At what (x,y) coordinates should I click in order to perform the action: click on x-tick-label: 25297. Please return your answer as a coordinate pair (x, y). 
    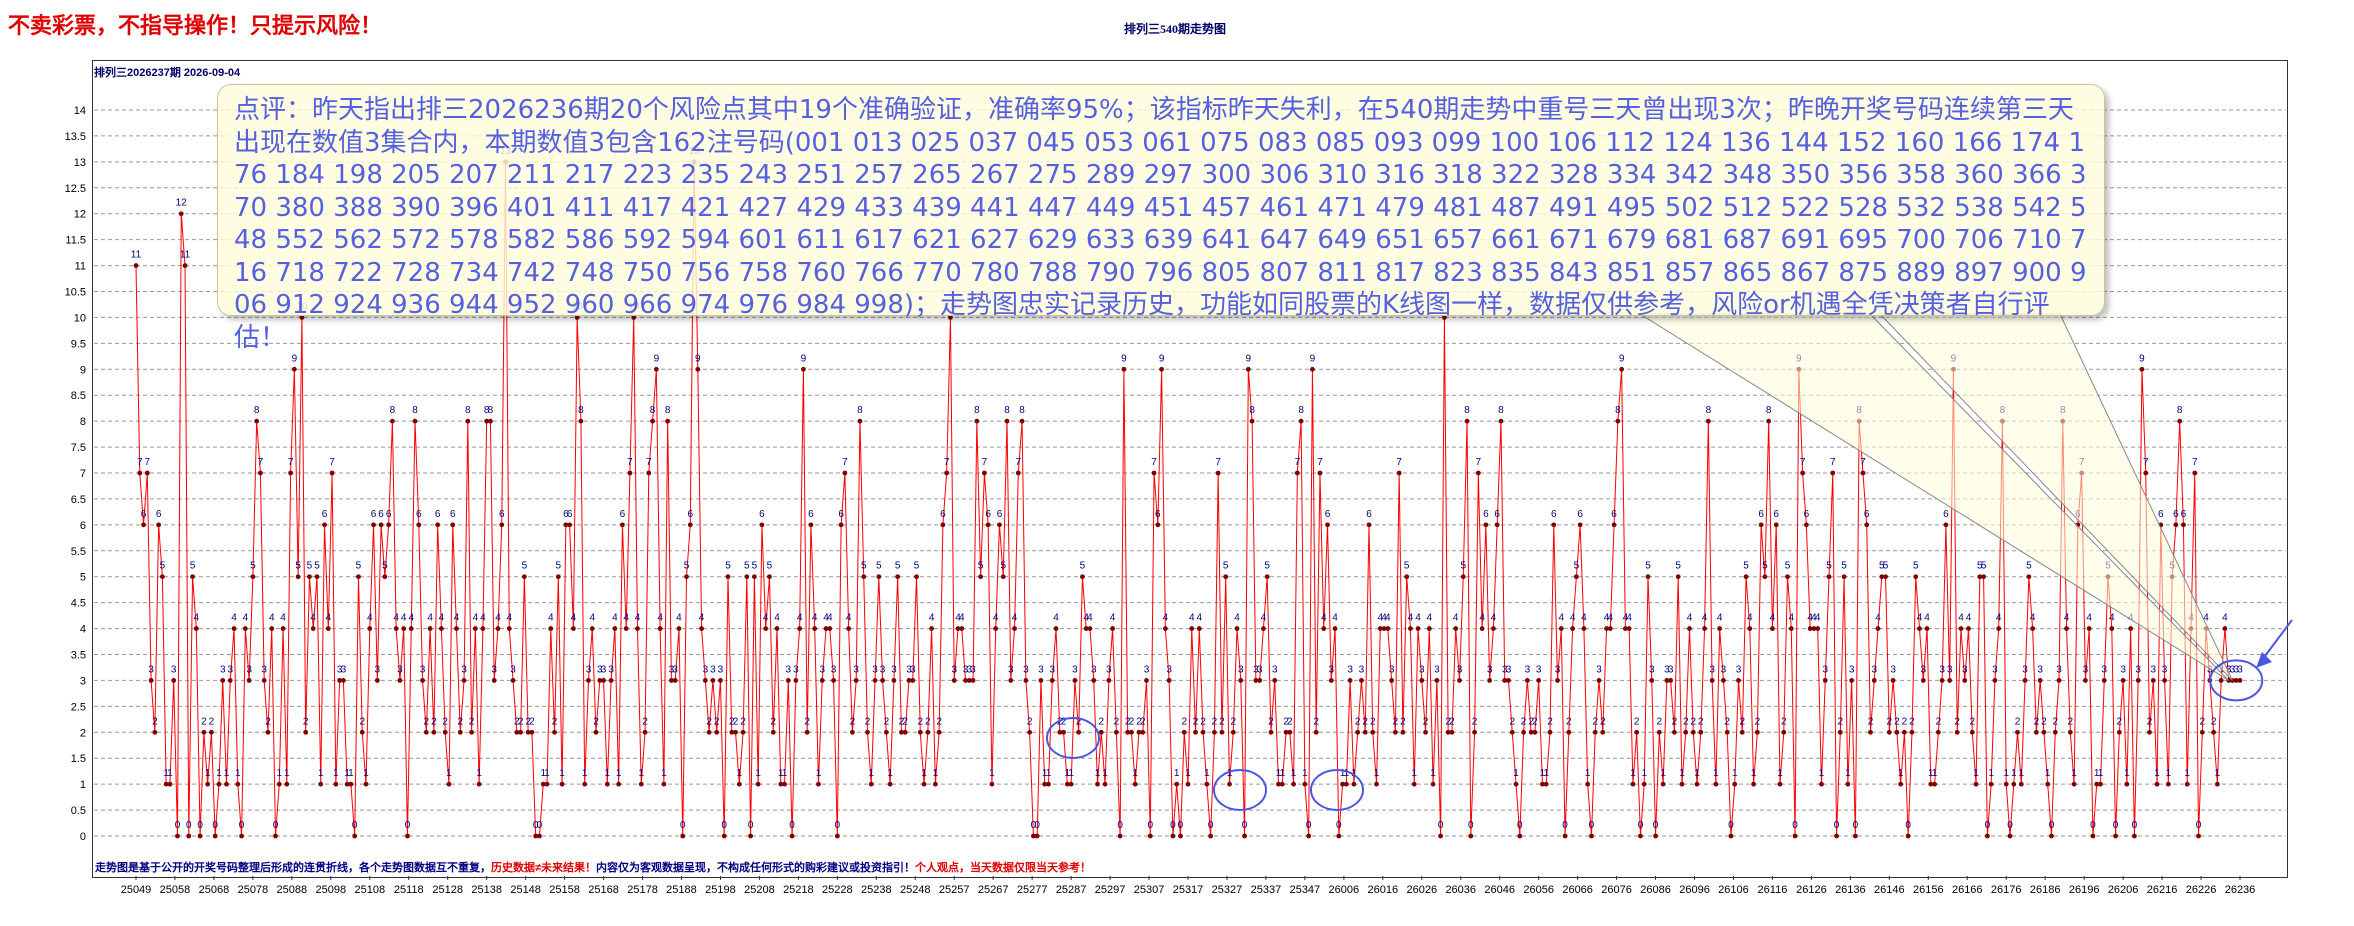
    Looking at the image, I should click on (1110, 890).